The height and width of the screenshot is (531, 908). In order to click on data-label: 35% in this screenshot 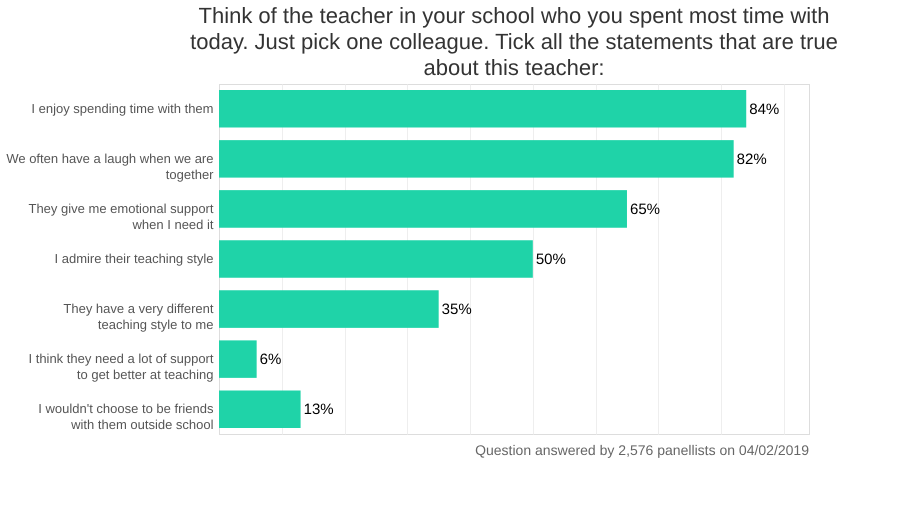, I will do `click(457, 309)`.